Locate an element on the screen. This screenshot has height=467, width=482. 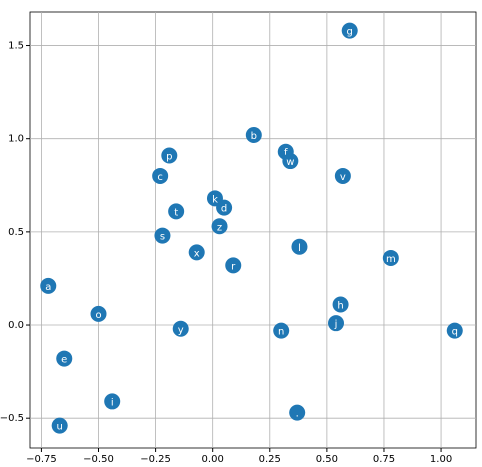
point-label: q is located at coordinates (455, 332).